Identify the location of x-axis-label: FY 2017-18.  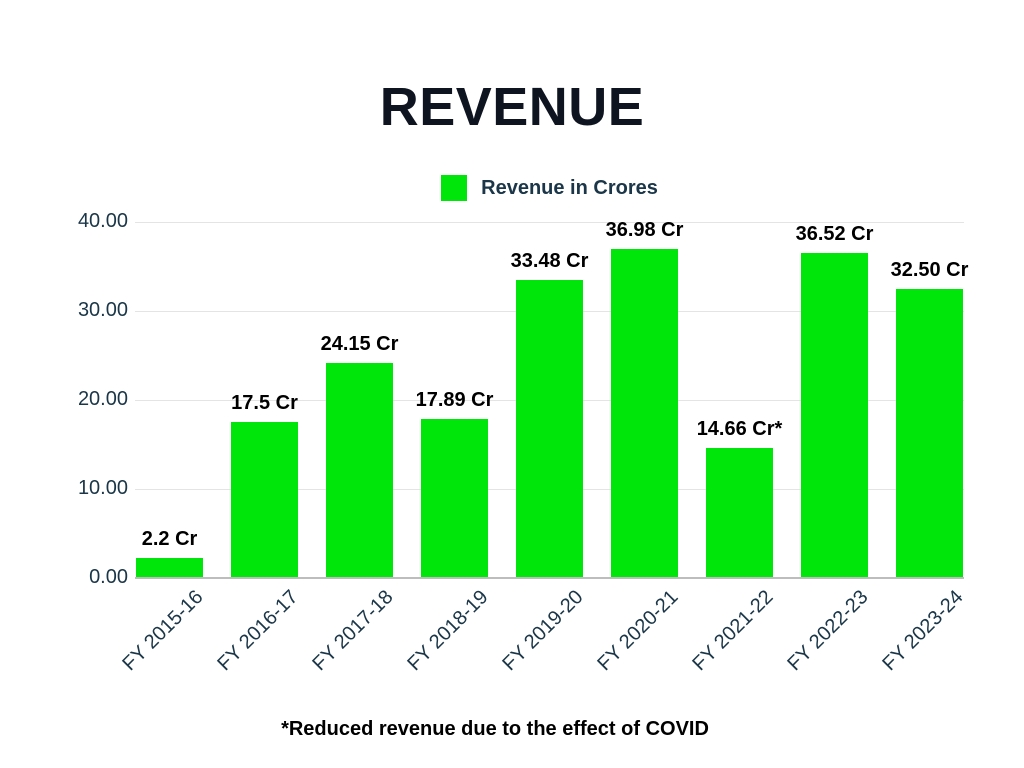
(352, 631).